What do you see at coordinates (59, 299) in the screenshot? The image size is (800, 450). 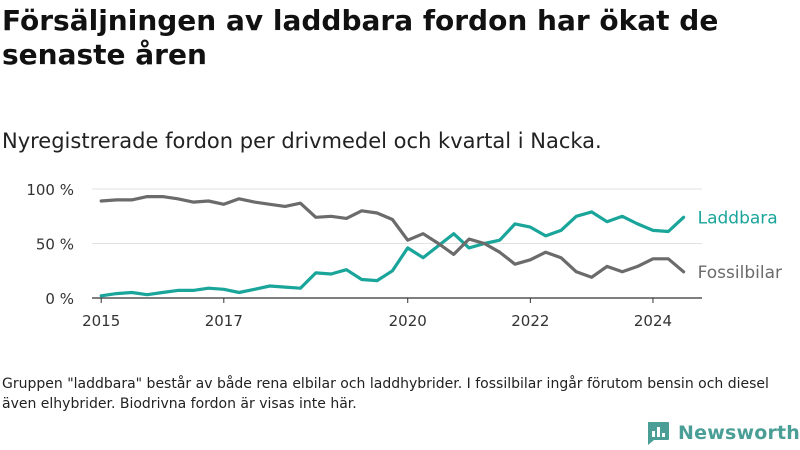 I see `y-tick-label: 0 %` at bounding box center [59, 299].